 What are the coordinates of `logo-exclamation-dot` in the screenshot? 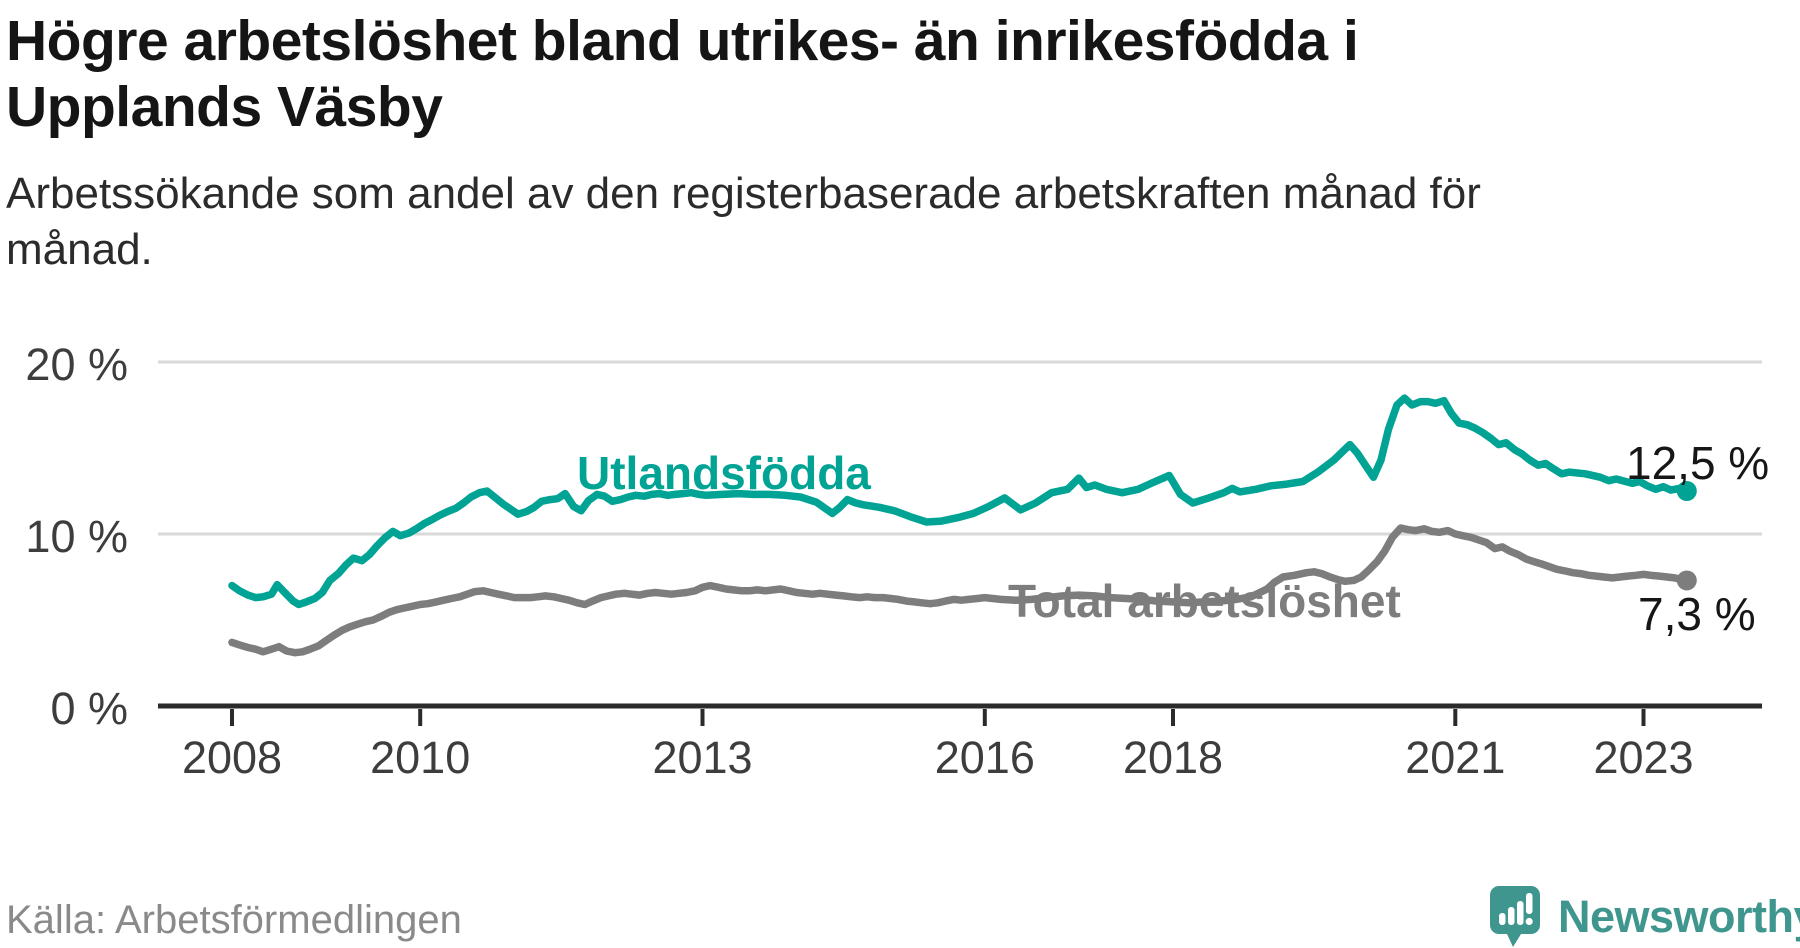 It's located at (1529, 921).